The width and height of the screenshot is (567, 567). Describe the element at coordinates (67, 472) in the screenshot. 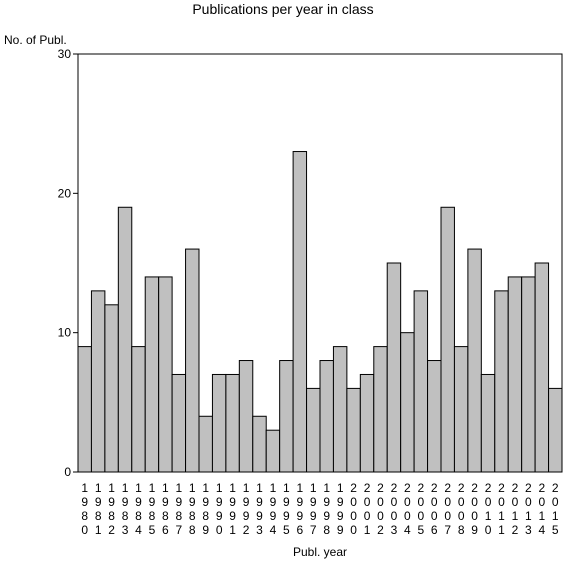

I see `y-tick-label-0: 0` at that location.